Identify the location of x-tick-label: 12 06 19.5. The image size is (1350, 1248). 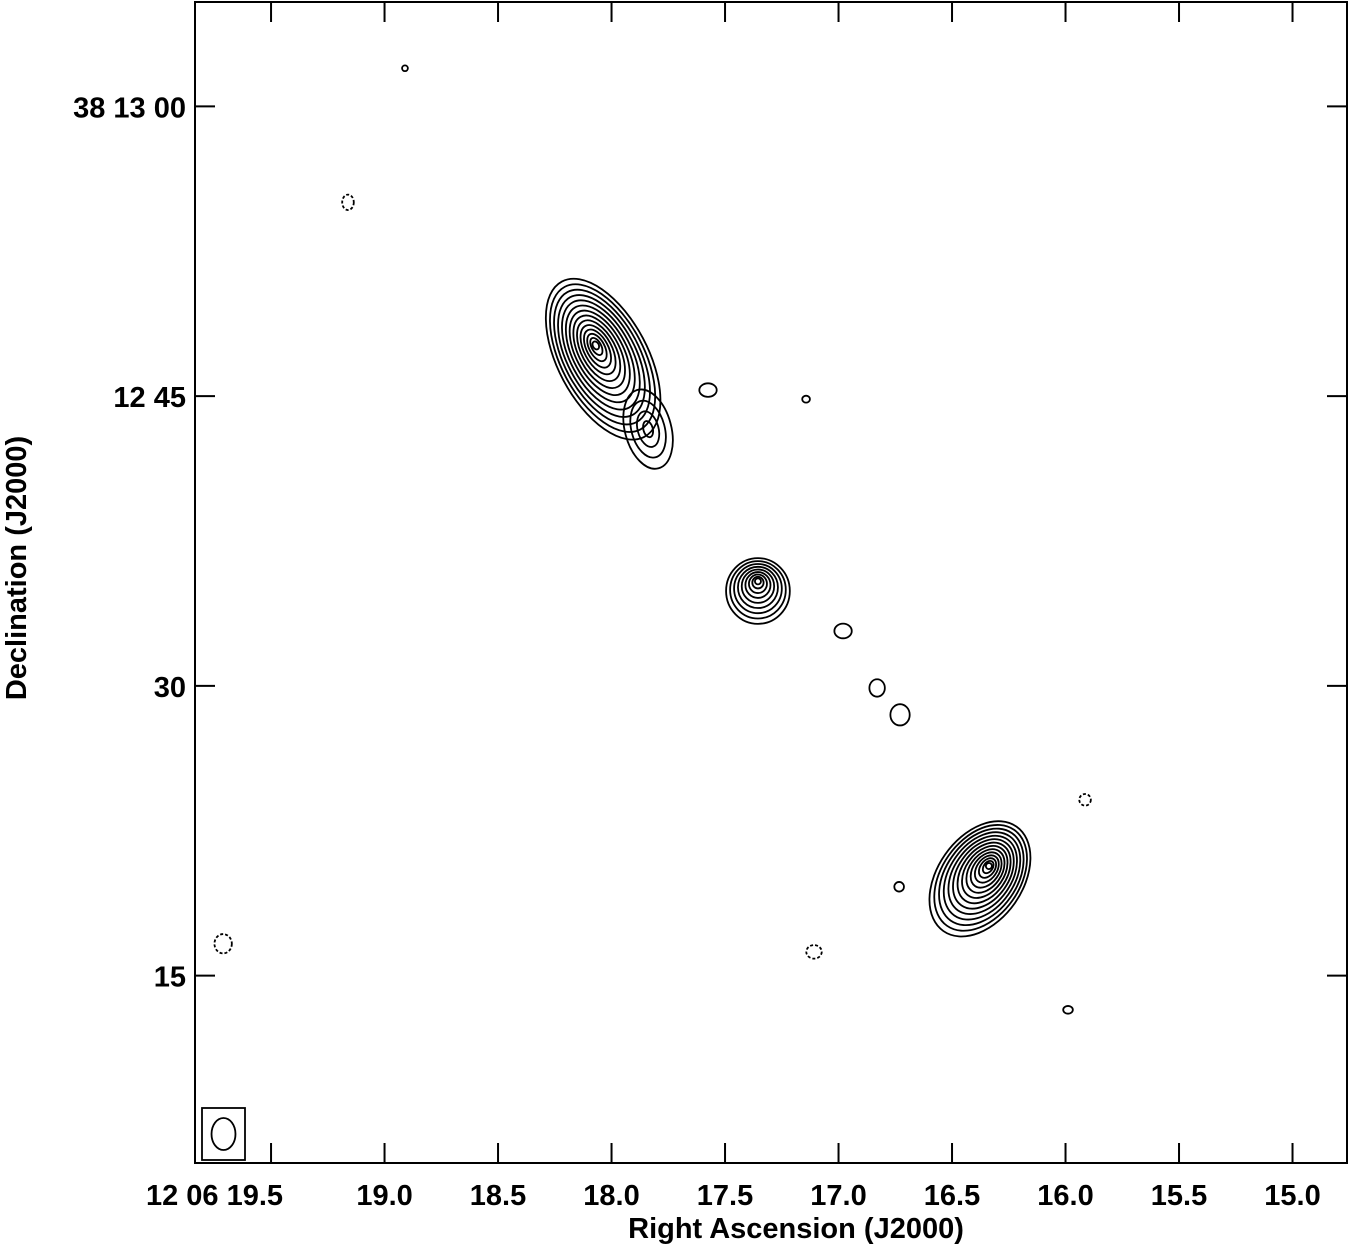
(214, 1196).